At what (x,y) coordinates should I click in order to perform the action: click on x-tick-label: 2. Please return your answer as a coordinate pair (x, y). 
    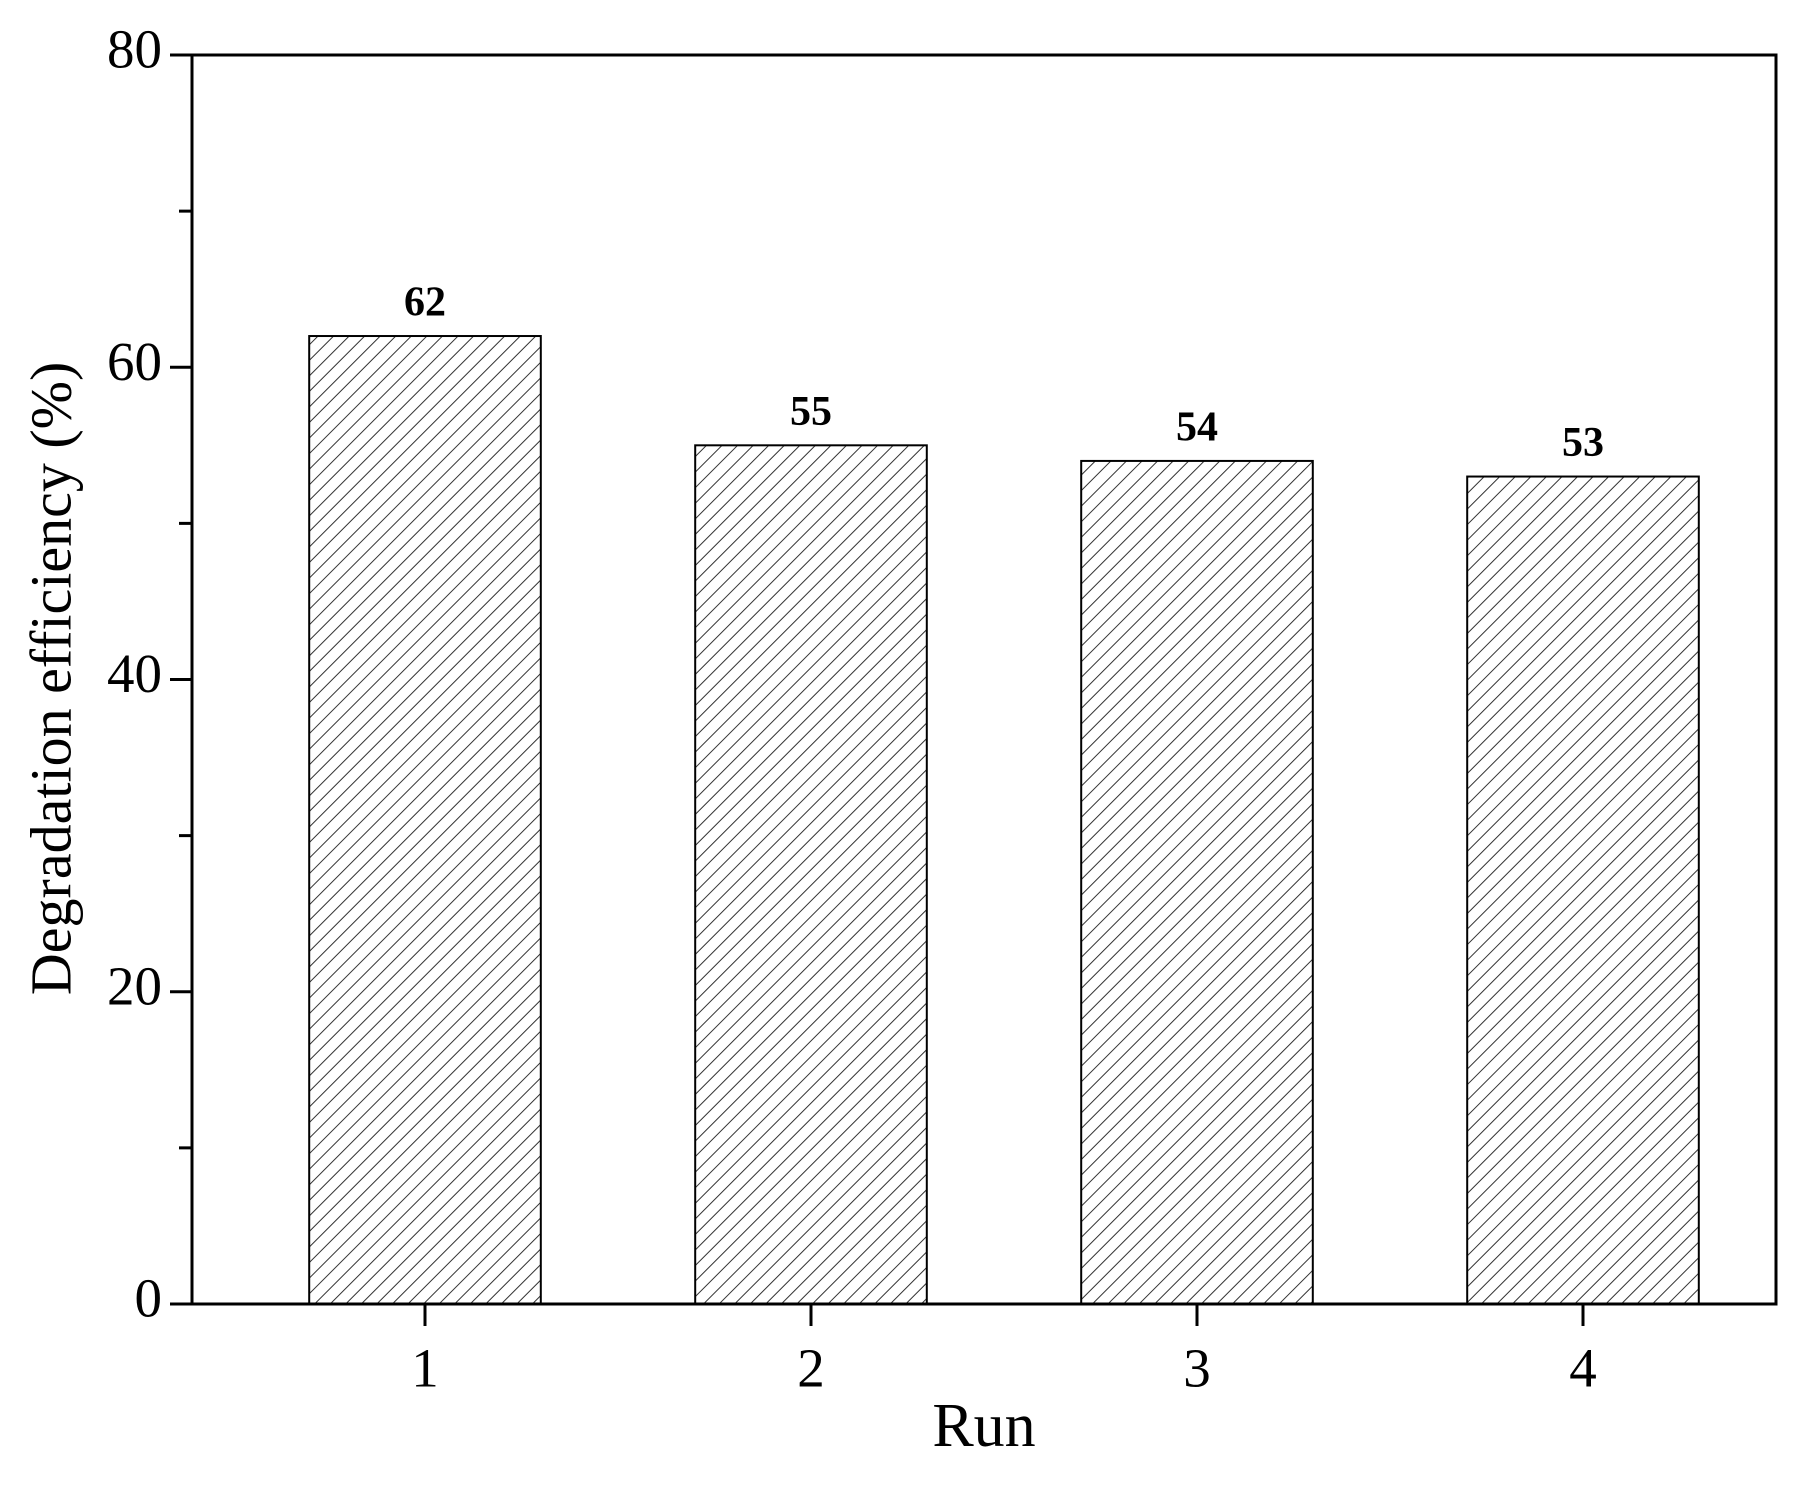
    Looking at the image, I should click on (811, 1368).